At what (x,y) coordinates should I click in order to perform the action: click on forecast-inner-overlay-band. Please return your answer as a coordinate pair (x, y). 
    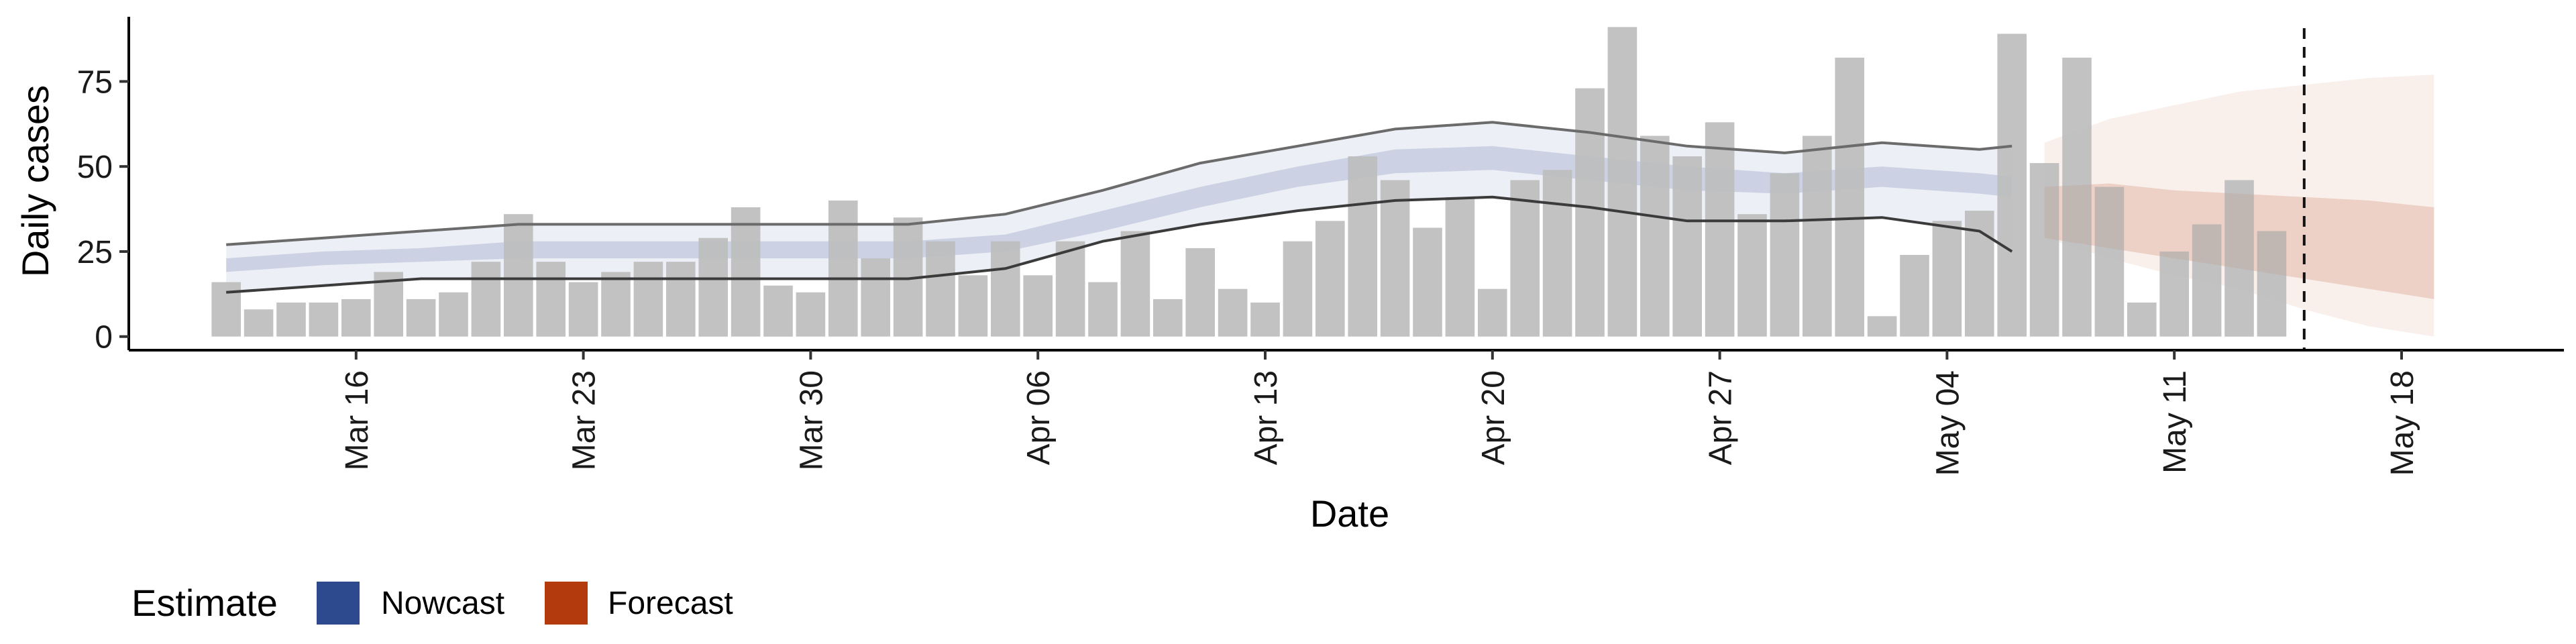
    Looking at the image, I should click on (2239, 241).